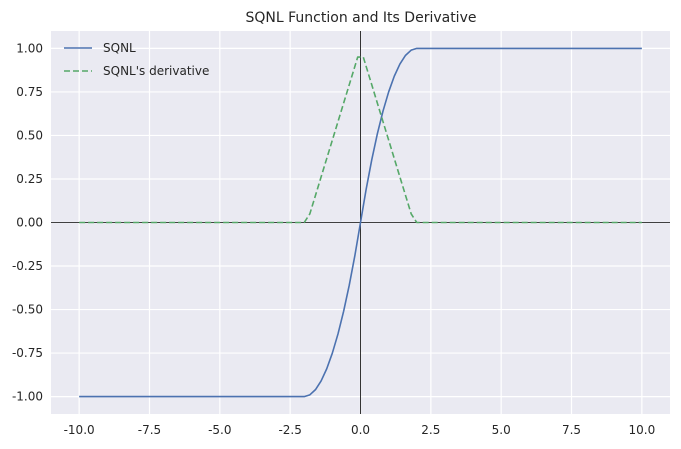 The height and width of the screenshot is (449, 681). I want to click on legend-label-sqnl: SQNL, so click(119, 48).